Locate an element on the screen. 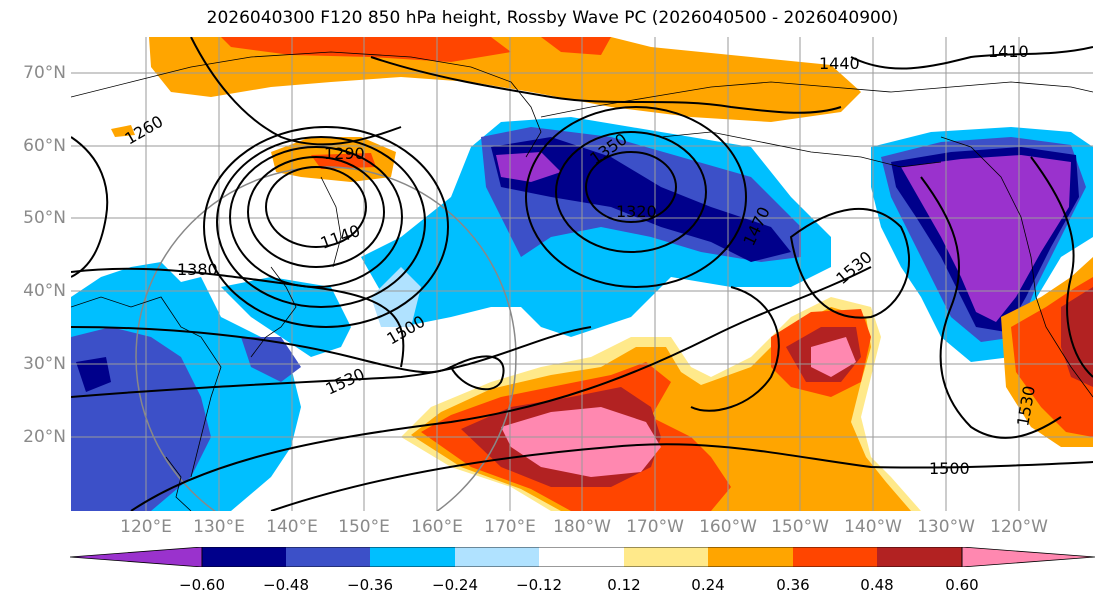 The width and height of the screenshot is (1105, 604). contour-label-1140: 1140 is located at coordinates (340, 237).